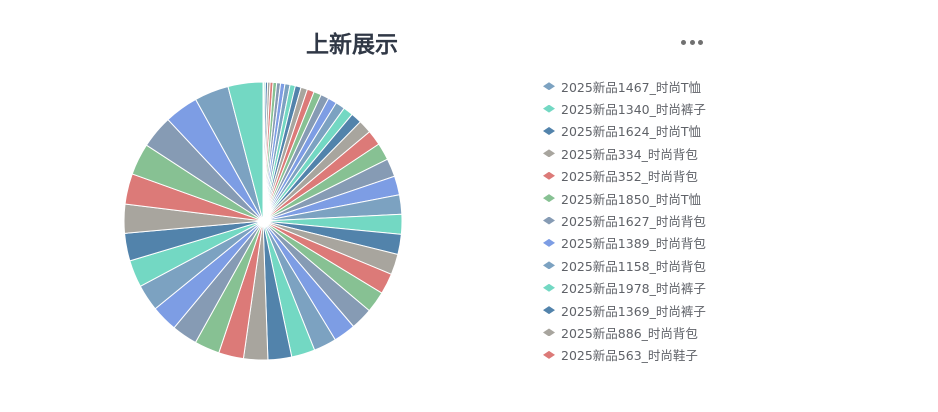 The height and width of the screenshot is (412, 938). I want to click on legend-label: 2025新品1467_时尚T恤, so click(631, 87).